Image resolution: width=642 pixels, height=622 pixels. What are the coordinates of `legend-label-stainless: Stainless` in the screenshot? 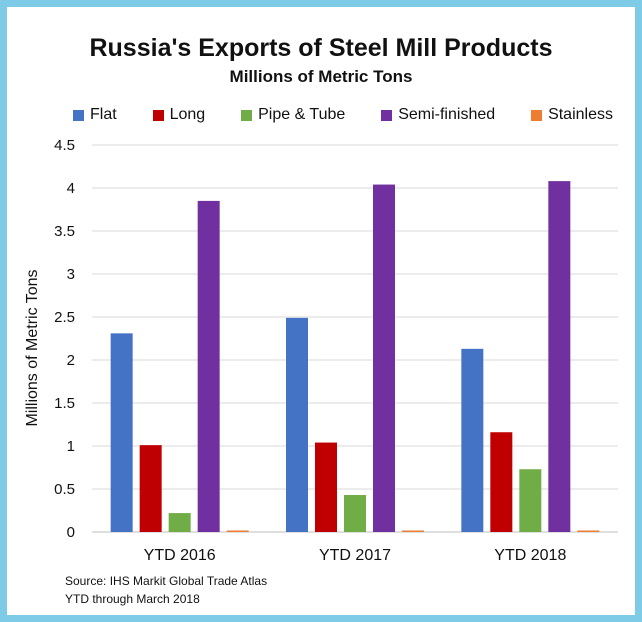 It's located at (580, 114).